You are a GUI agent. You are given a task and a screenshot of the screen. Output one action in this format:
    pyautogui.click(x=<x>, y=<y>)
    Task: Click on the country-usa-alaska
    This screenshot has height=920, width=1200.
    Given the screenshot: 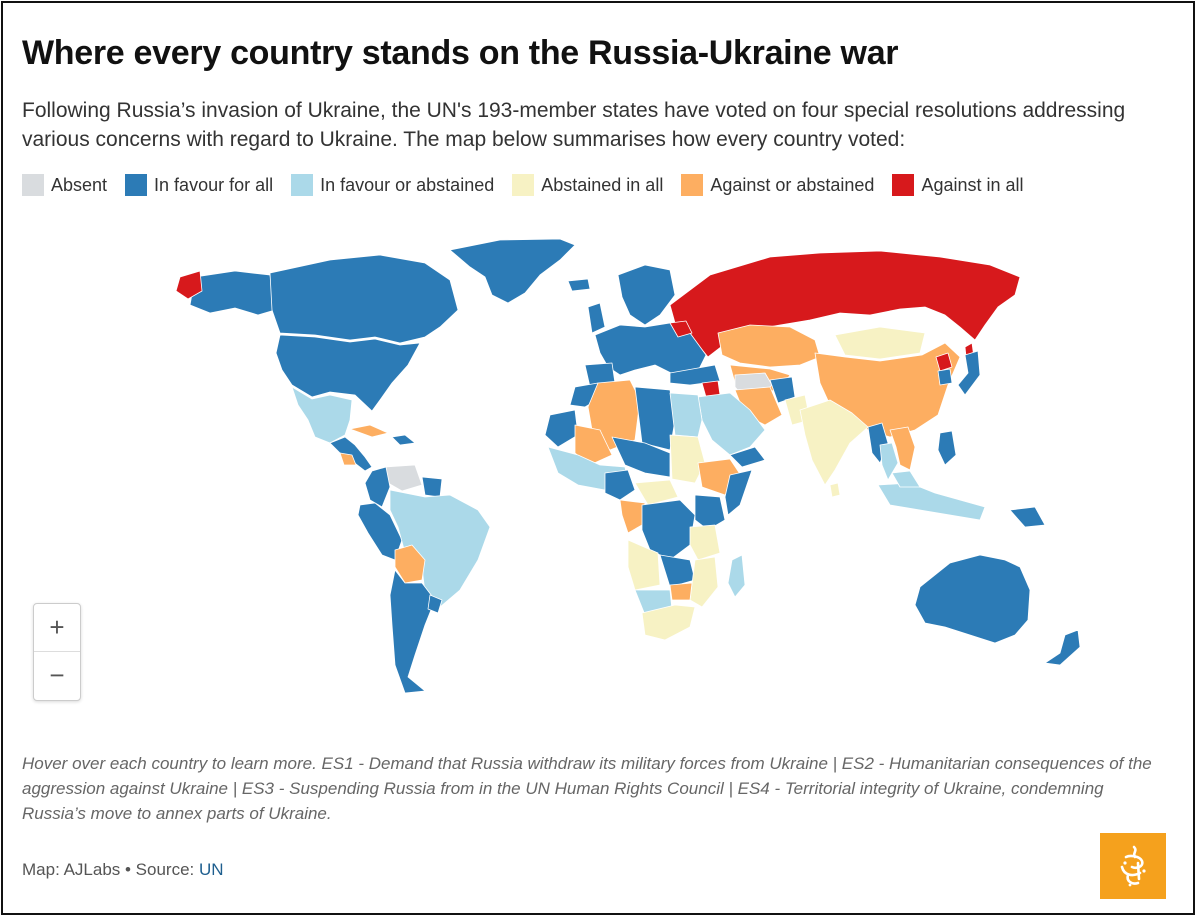 What is the action you would take?
    pyautogui.click(x=232, y=293)
    